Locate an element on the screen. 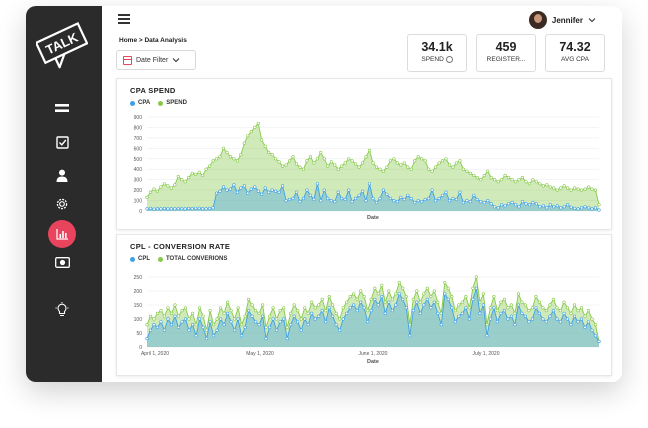 The width and height of the screenshot is (648, 428). date-filter-label: Date Filter is located at coordinates (152, 60).